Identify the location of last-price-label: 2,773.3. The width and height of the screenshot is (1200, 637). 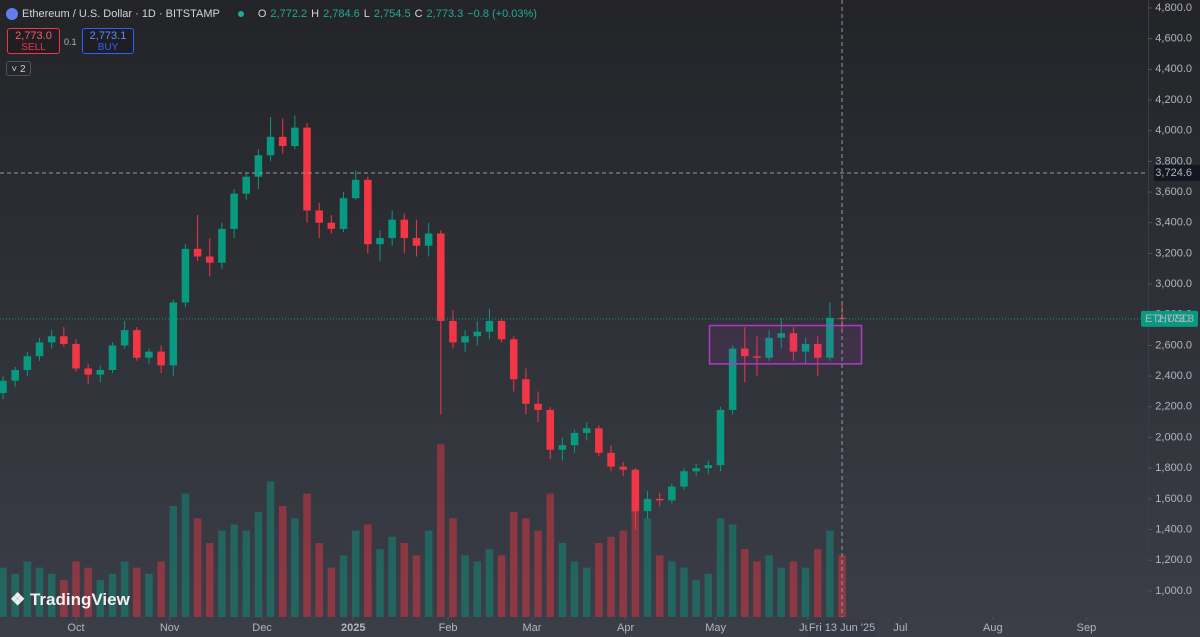
(1175, 319).